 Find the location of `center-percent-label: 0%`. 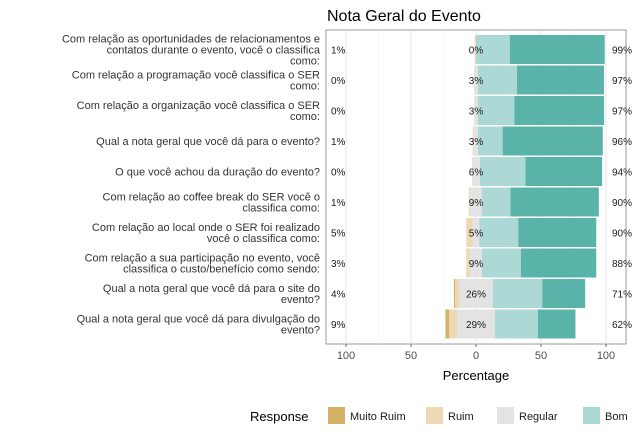

center-percent-label: 0% is located at coordinates (476, 51).